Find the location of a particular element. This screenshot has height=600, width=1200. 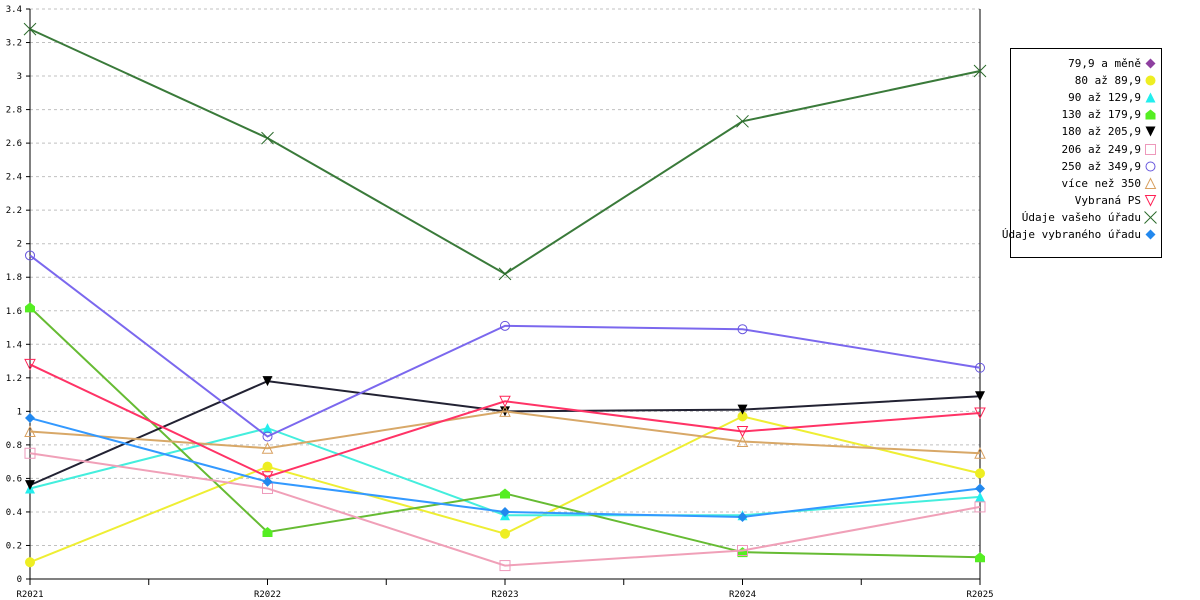

legend-label: Údaje vybraného úřadu is located at coordinates (1071, 234).